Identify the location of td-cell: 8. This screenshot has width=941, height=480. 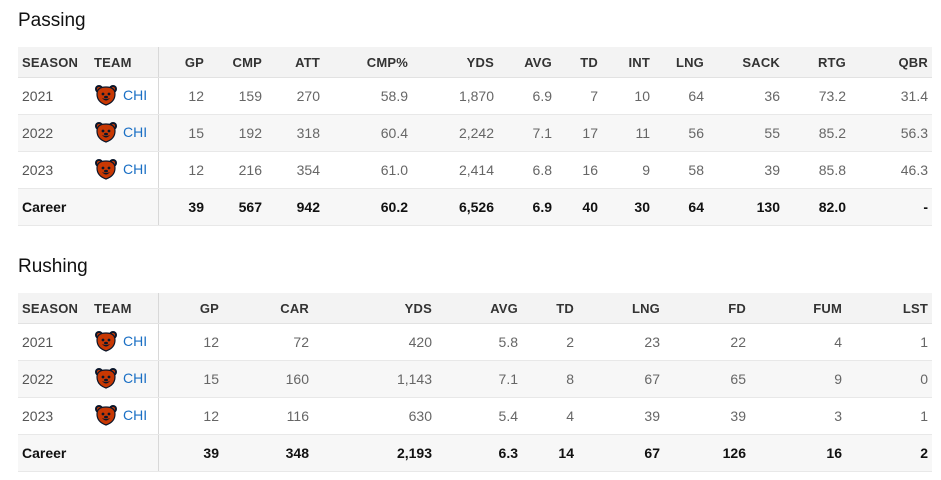
(550, 379).